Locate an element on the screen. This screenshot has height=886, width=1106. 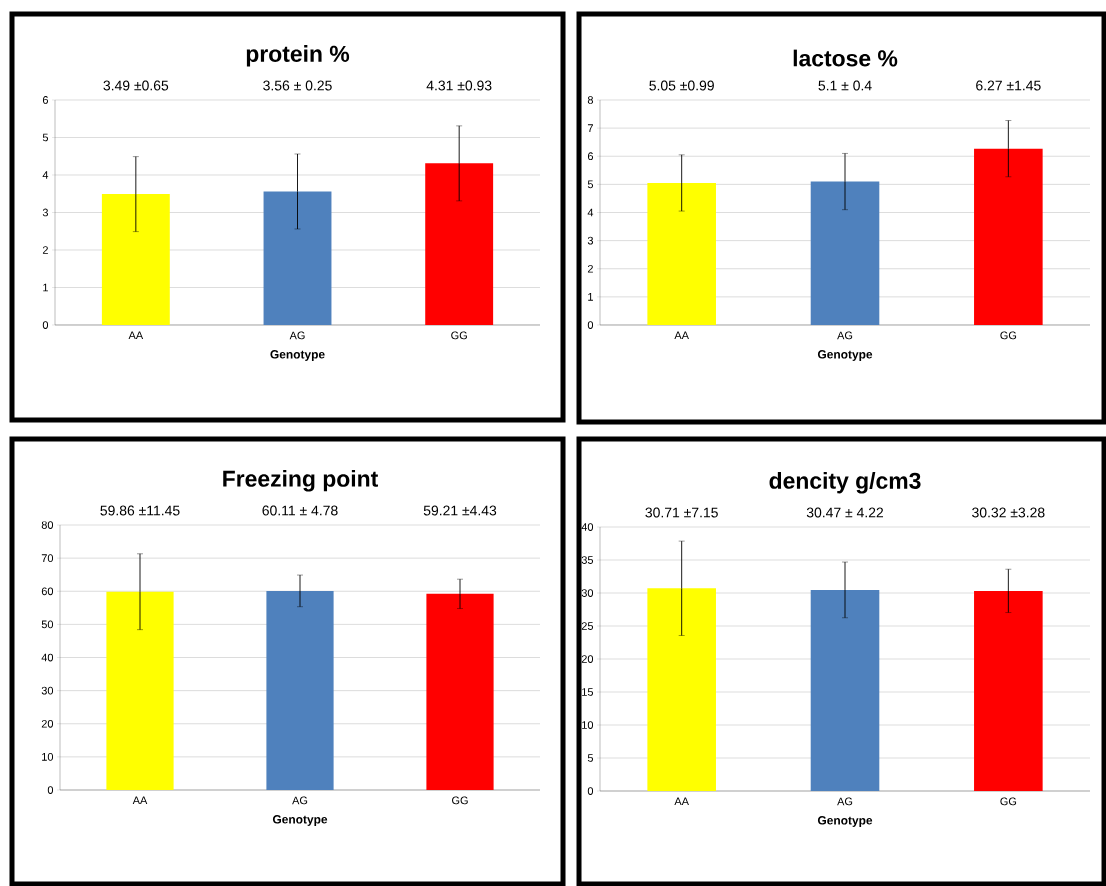
text: 6.27 ±1.45 is located at coordinates (1008, 85).